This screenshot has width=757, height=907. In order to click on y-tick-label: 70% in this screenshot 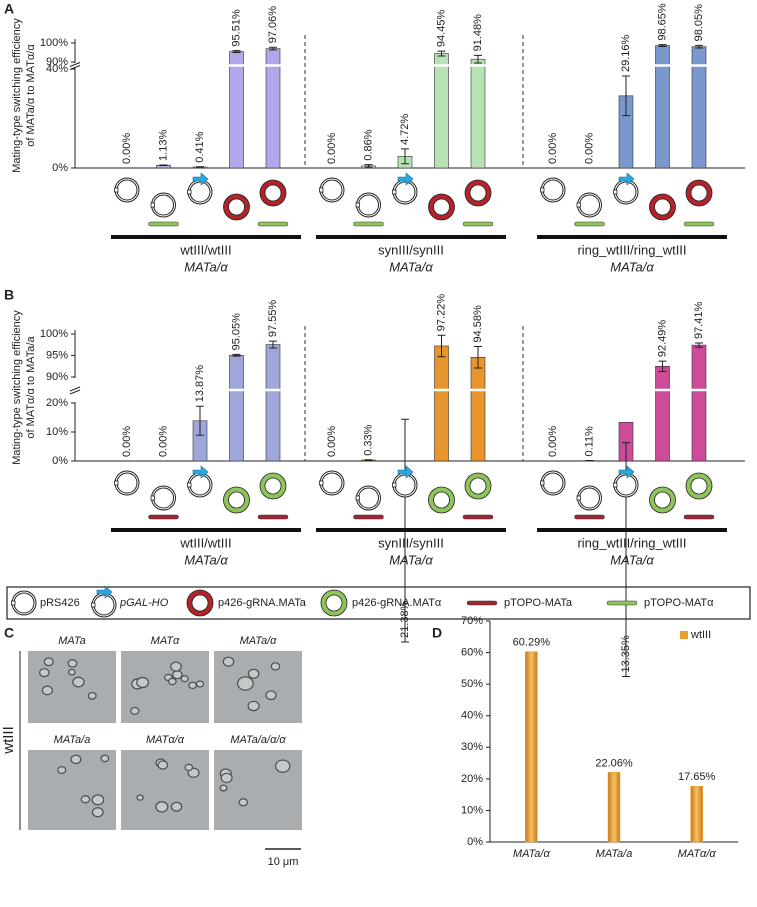, I will do `click(472, 621)`.